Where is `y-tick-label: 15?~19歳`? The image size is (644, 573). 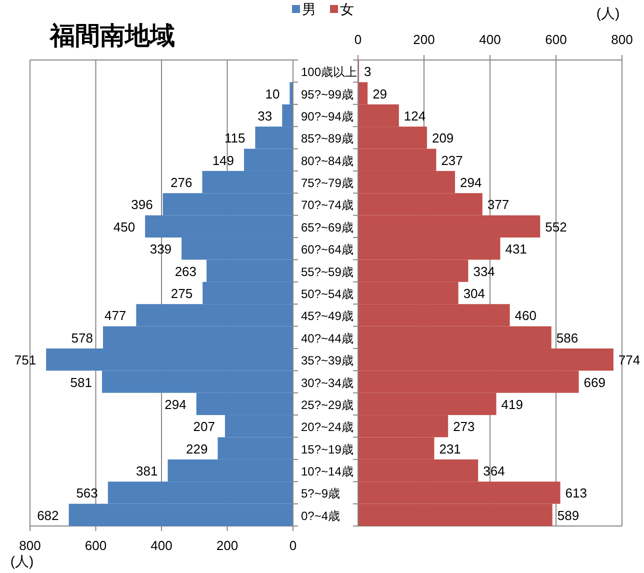 y-tick-label: 15?~19歳 is located at coordinates (327, 449).